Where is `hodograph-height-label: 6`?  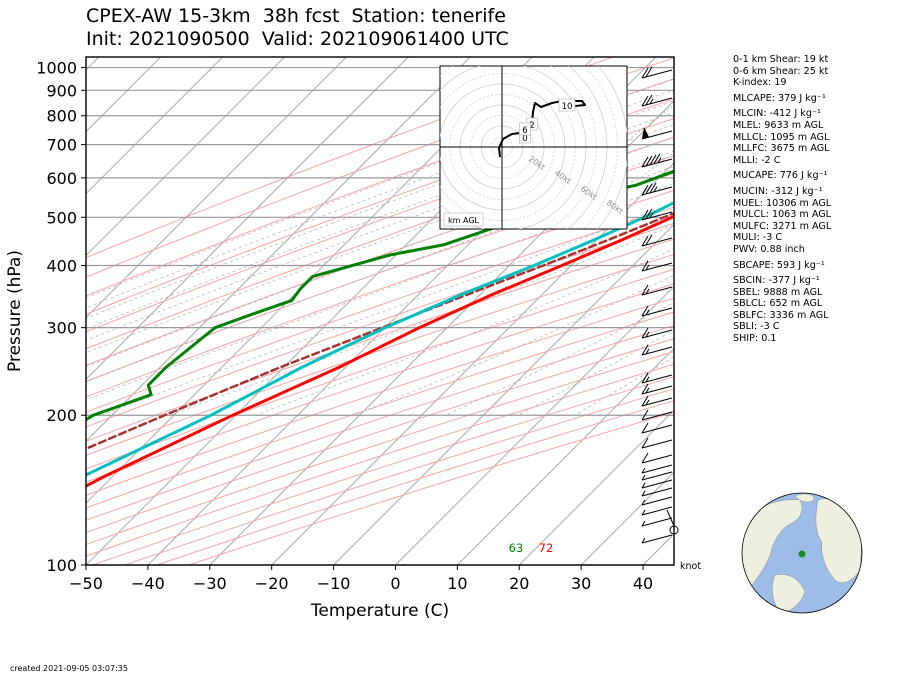
hodograph-height-label: 6 is located at coordinates (524, 131).